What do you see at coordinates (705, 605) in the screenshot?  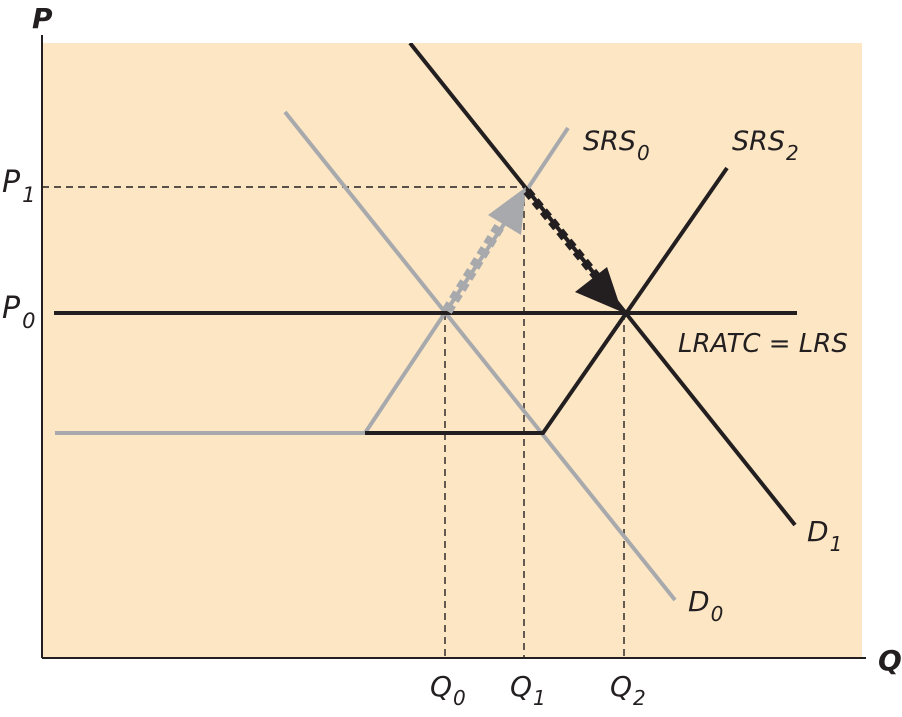 I see `d0-label: D0` at bounding box center [705, 605].